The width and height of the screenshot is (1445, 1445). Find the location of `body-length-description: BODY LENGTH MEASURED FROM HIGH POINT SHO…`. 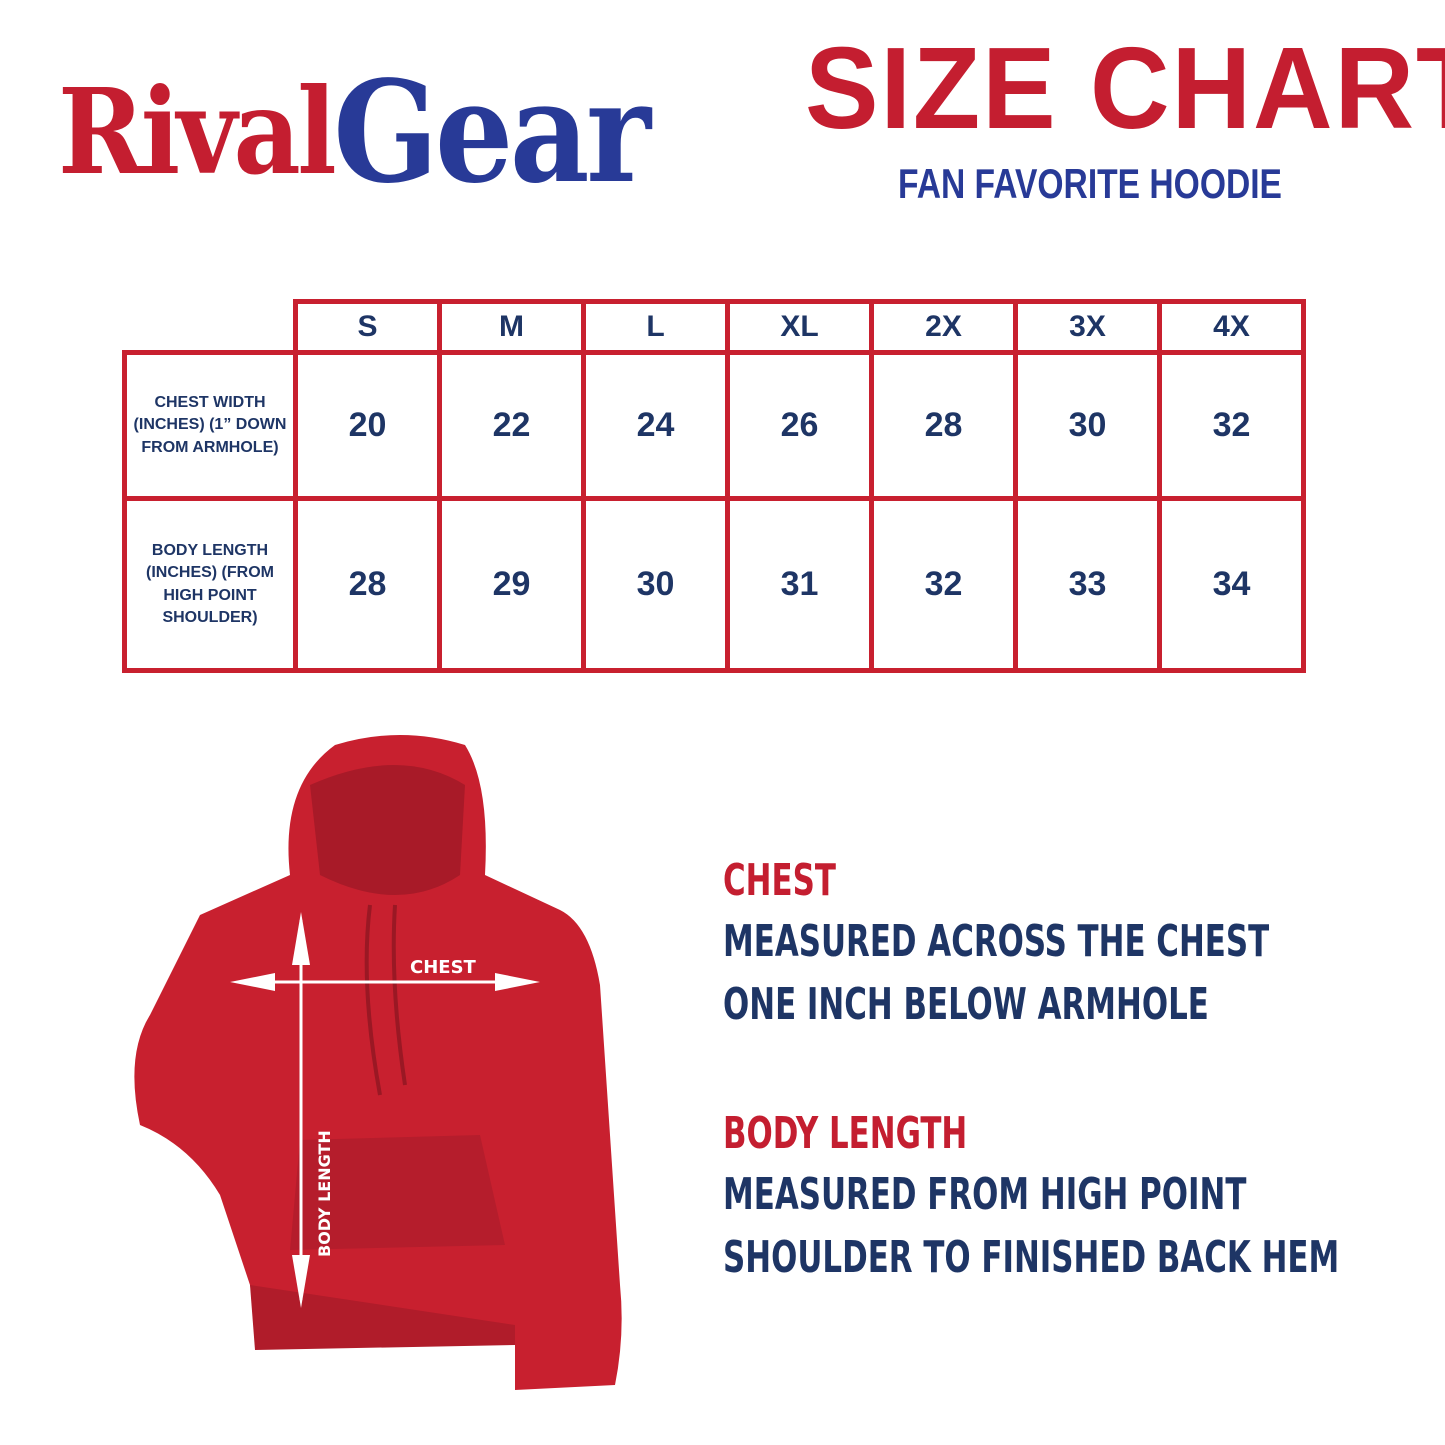

body-length-description: BODY LENGTH MEASURED FROM HIGH POINT SHO… is located at coordinates (1031, 1198).